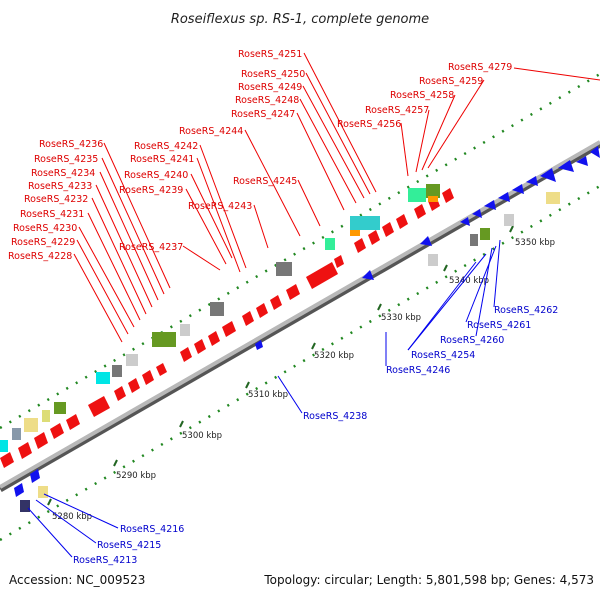 Image resolution: width=600 pixels, height=600 pixels. Describe the element at coordinates (273, 74) in the screenshot. I see `gene-label: RoseRS_4250` at that location.